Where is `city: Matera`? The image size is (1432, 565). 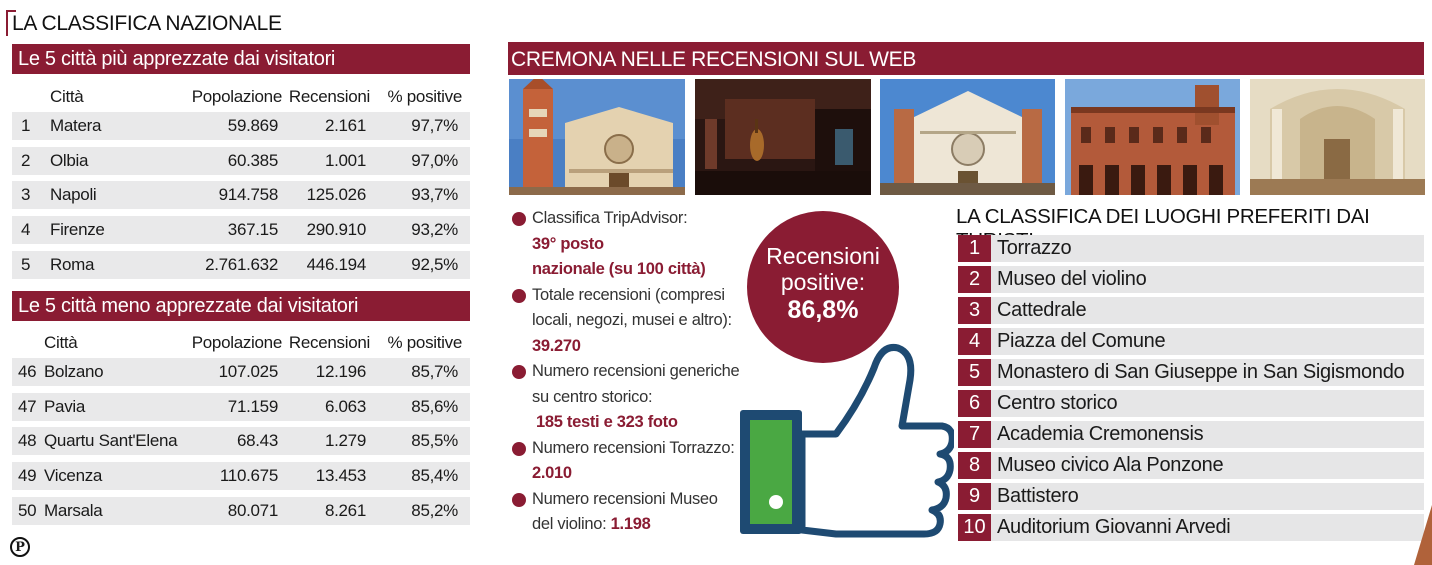 city: Matera is located at coordinates (76, 125).